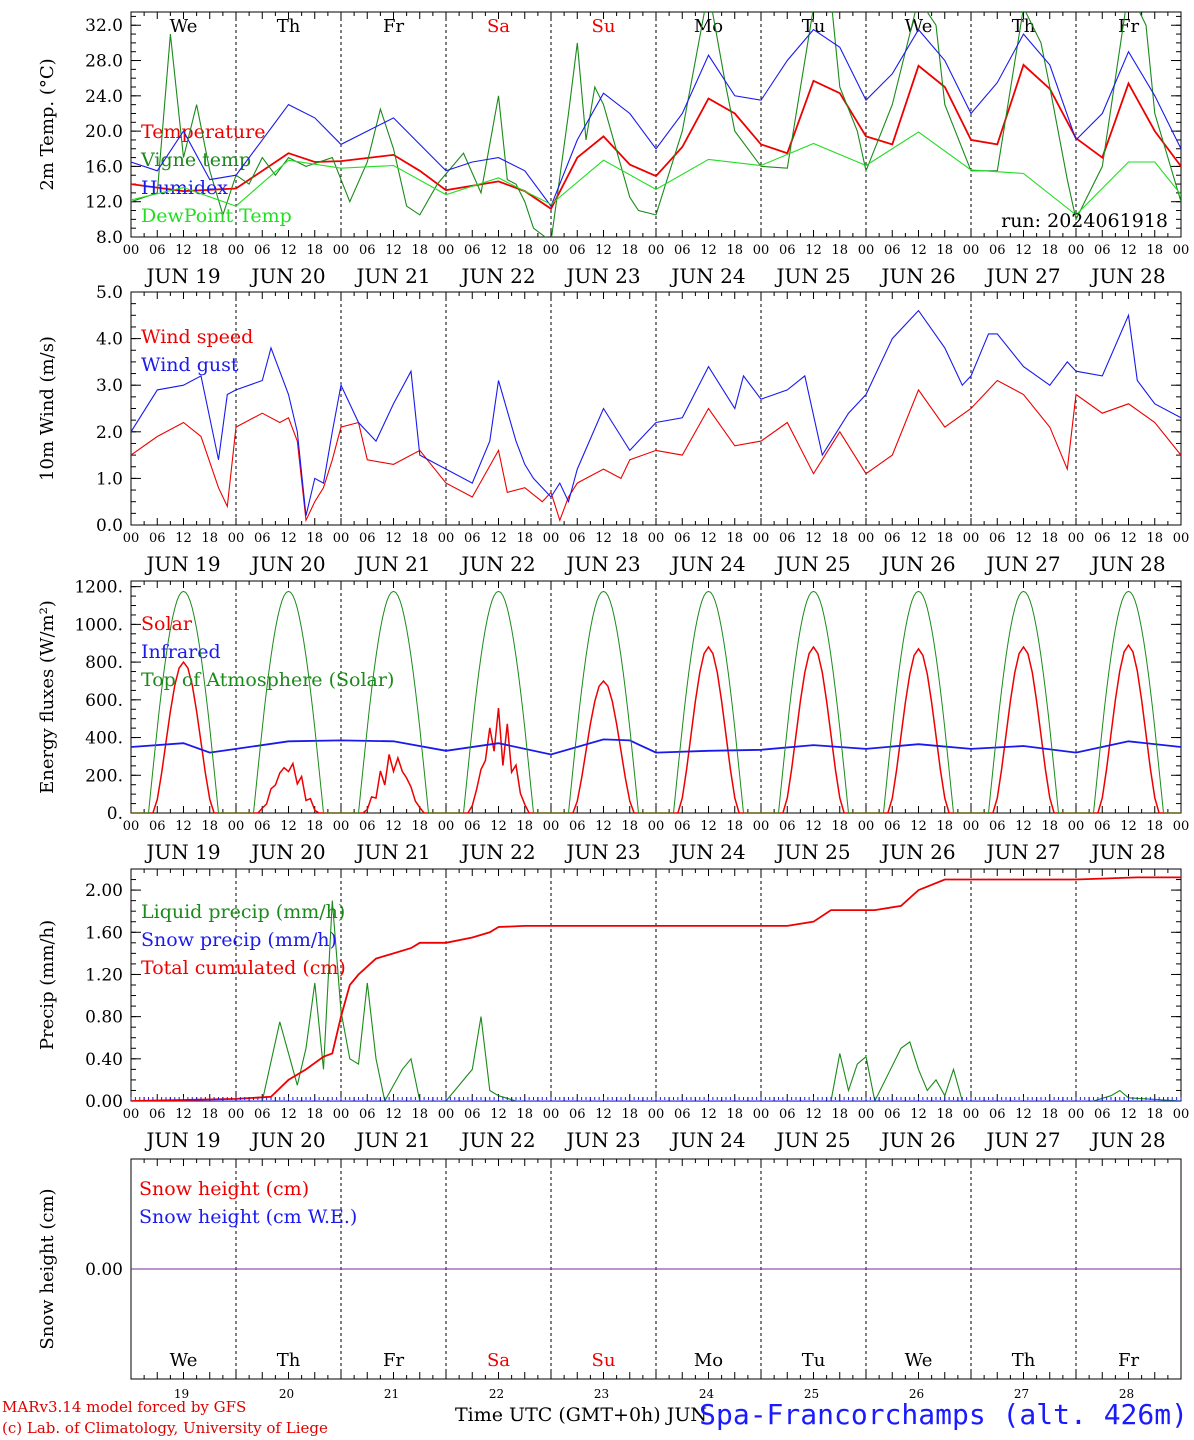 This screenshot has width=1194, height=1440. Describe the element at coordinates (1022, 852) in the screenshot. I see `energy-date-label: JUN 27` at that location.